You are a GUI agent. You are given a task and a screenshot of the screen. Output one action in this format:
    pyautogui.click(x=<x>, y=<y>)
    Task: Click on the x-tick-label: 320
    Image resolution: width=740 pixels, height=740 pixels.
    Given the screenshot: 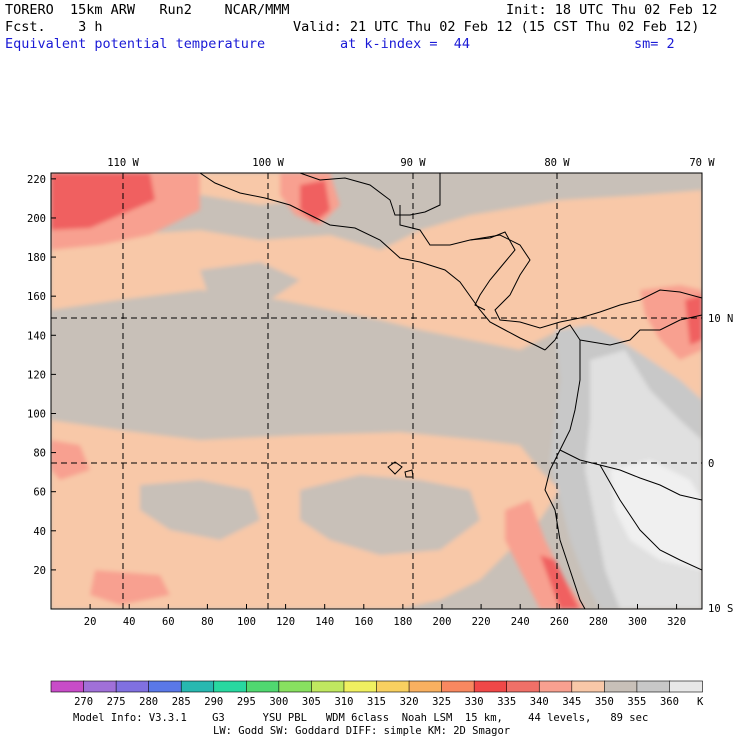 What is the action you would take?
    pyautogui.click(x=676, y=622)
    